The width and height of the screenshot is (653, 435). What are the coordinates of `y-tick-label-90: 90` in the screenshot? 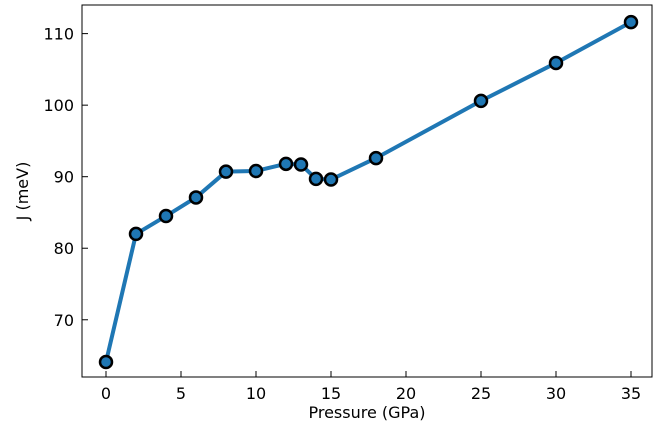 It's located at (64, 177).